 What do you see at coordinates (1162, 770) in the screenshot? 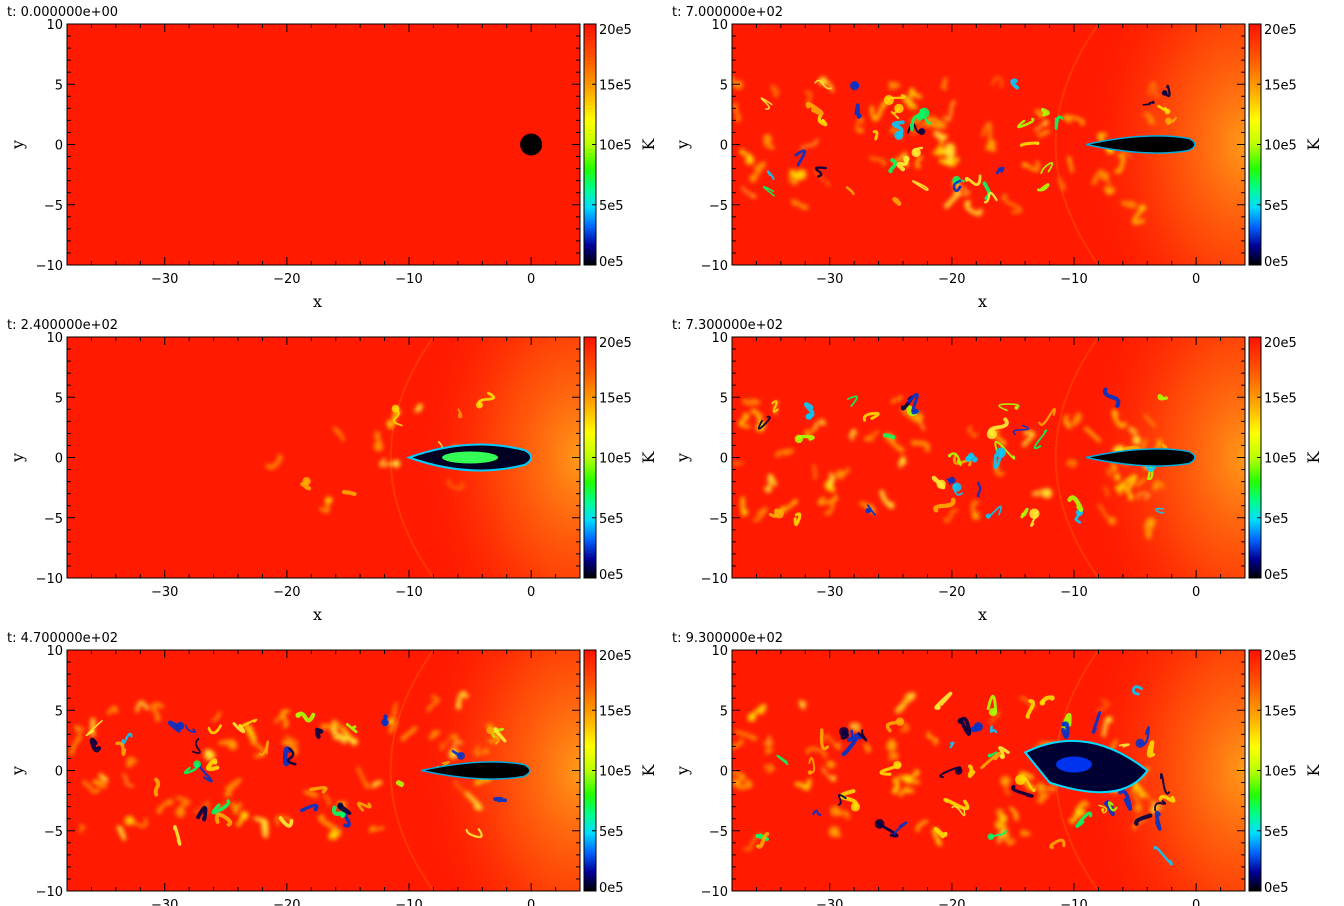
I see `bow-shock` at bounding box center [1162, 770].